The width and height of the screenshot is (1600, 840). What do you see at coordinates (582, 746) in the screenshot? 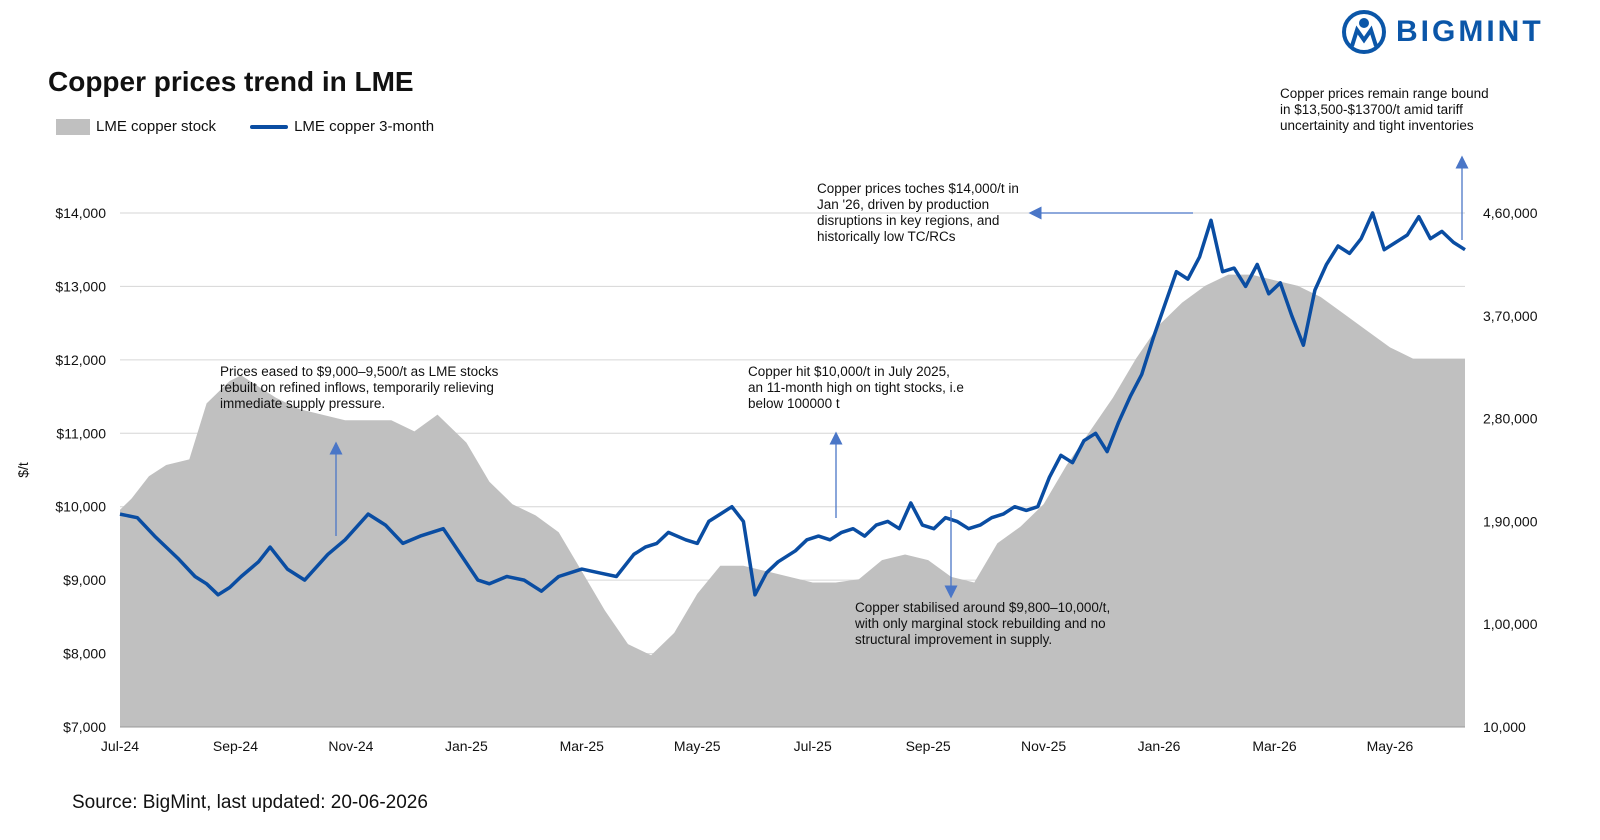
I see `x-tick-label: Mar-25` at bounding box center [582, 746].